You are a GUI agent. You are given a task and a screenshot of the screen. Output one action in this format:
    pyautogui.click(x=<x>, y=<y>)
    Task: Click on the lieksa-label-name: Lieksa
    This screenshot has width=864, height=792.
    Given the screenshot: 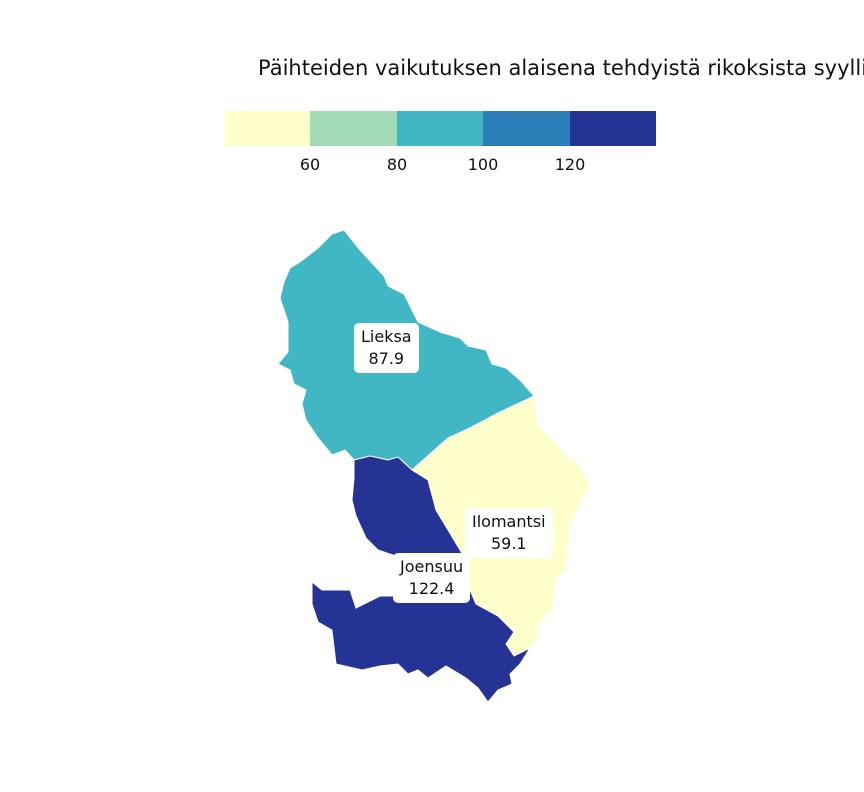 What is the action you would take?
    pyautogui.click(x=386, y=336)
    